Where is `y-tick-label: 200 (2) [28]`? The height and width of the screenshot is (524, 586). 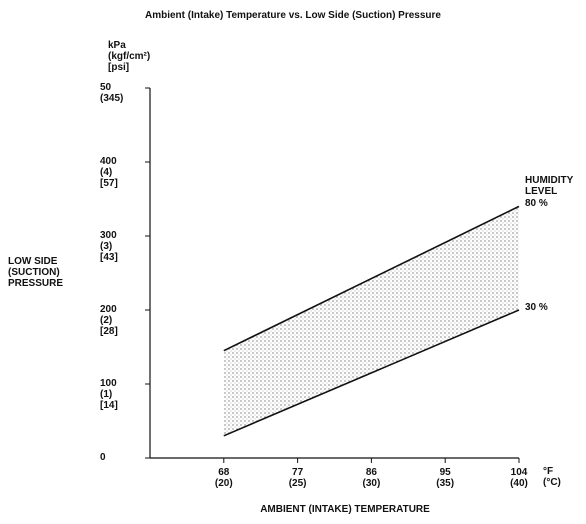
y-tick-label: 200 (2) [28] is located at coordinates (109, 320).